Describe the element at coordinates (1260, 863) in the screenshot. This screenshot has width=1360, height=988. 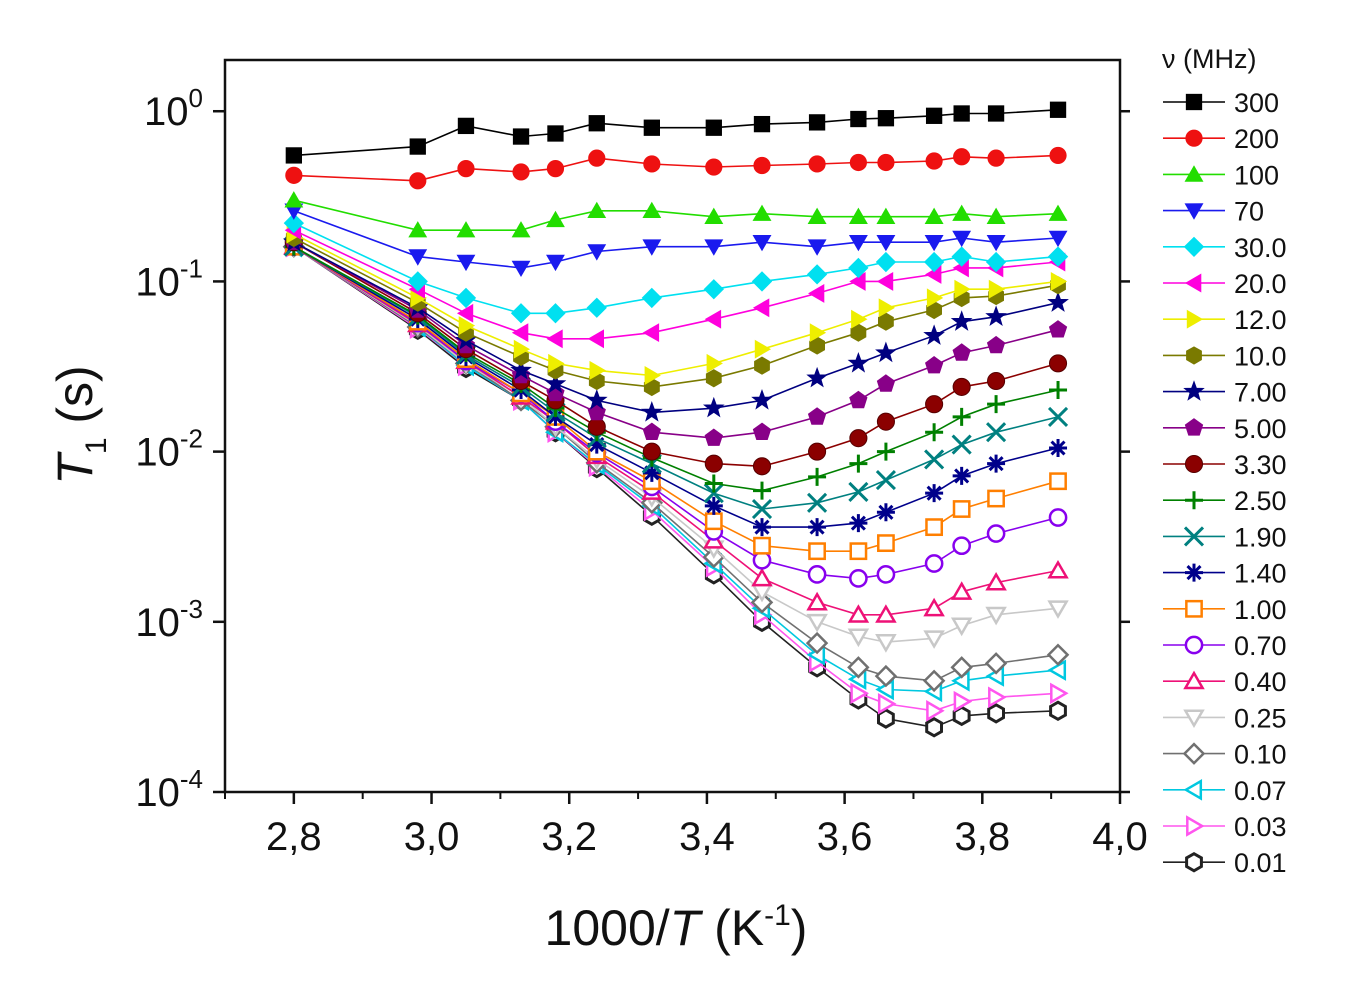
I see `legend-label: 0.01` at that location.